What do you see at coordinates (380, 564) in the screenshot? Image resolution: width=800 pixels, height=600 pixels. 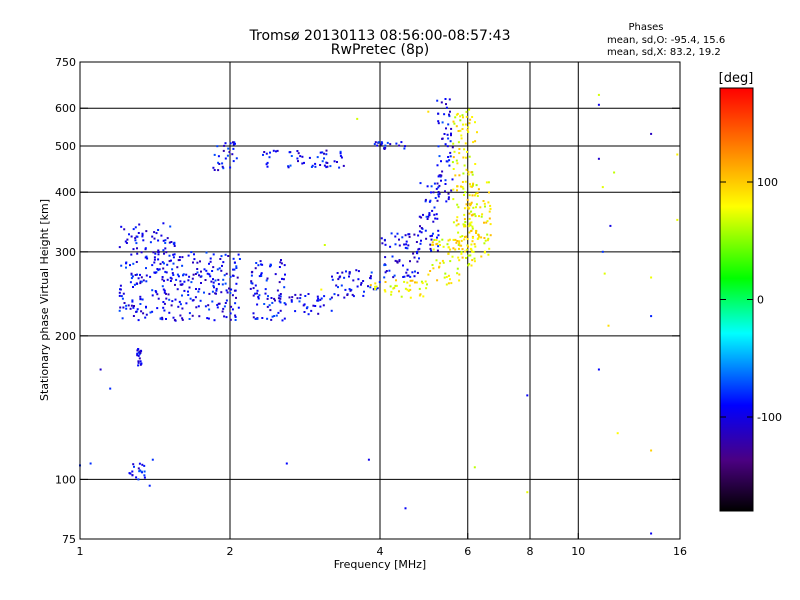 I see `x-axis-label: Frequency [MHz]` at bounding box center [380, 564].